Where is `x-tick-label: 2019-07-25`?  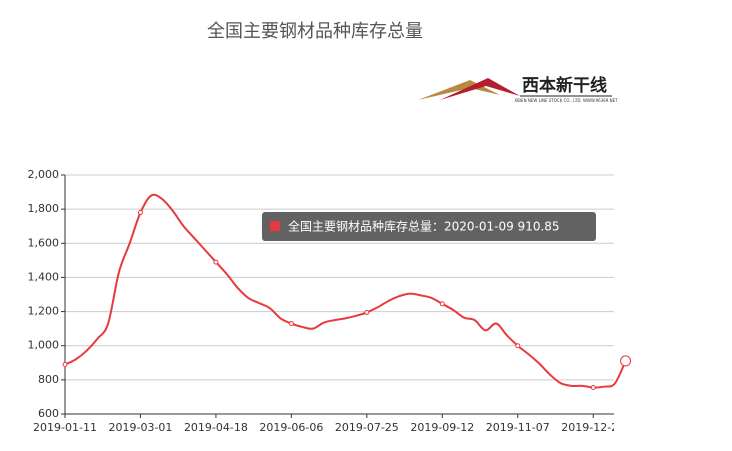 x-tick-label: 2019-07-25 is located at coordinates (367, 427).